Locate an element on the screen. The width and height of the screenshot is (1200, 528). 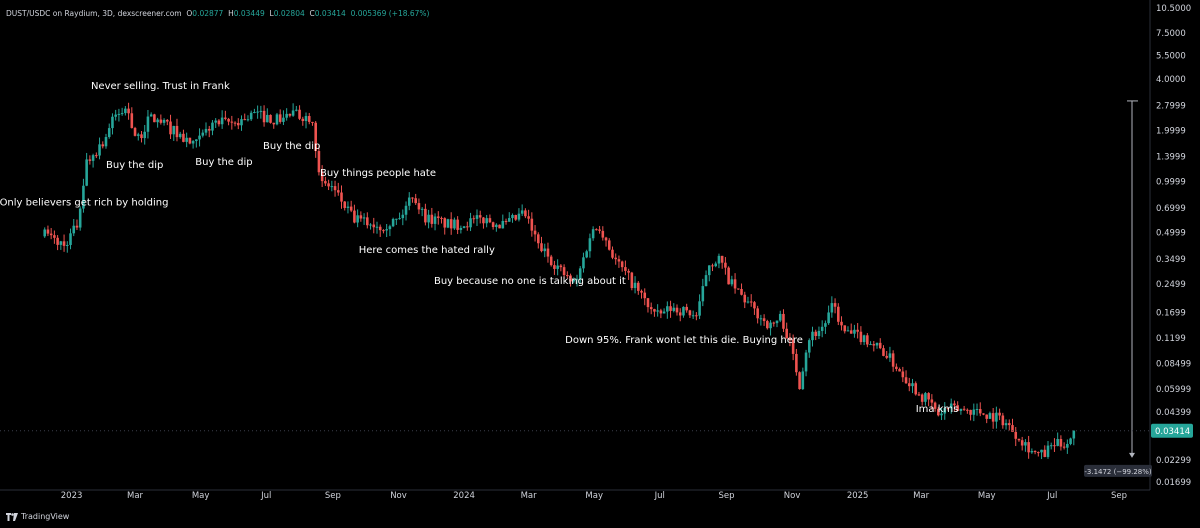
measure-label: -3.1472 (−99.28%) is located at coordinates (1118, 472).